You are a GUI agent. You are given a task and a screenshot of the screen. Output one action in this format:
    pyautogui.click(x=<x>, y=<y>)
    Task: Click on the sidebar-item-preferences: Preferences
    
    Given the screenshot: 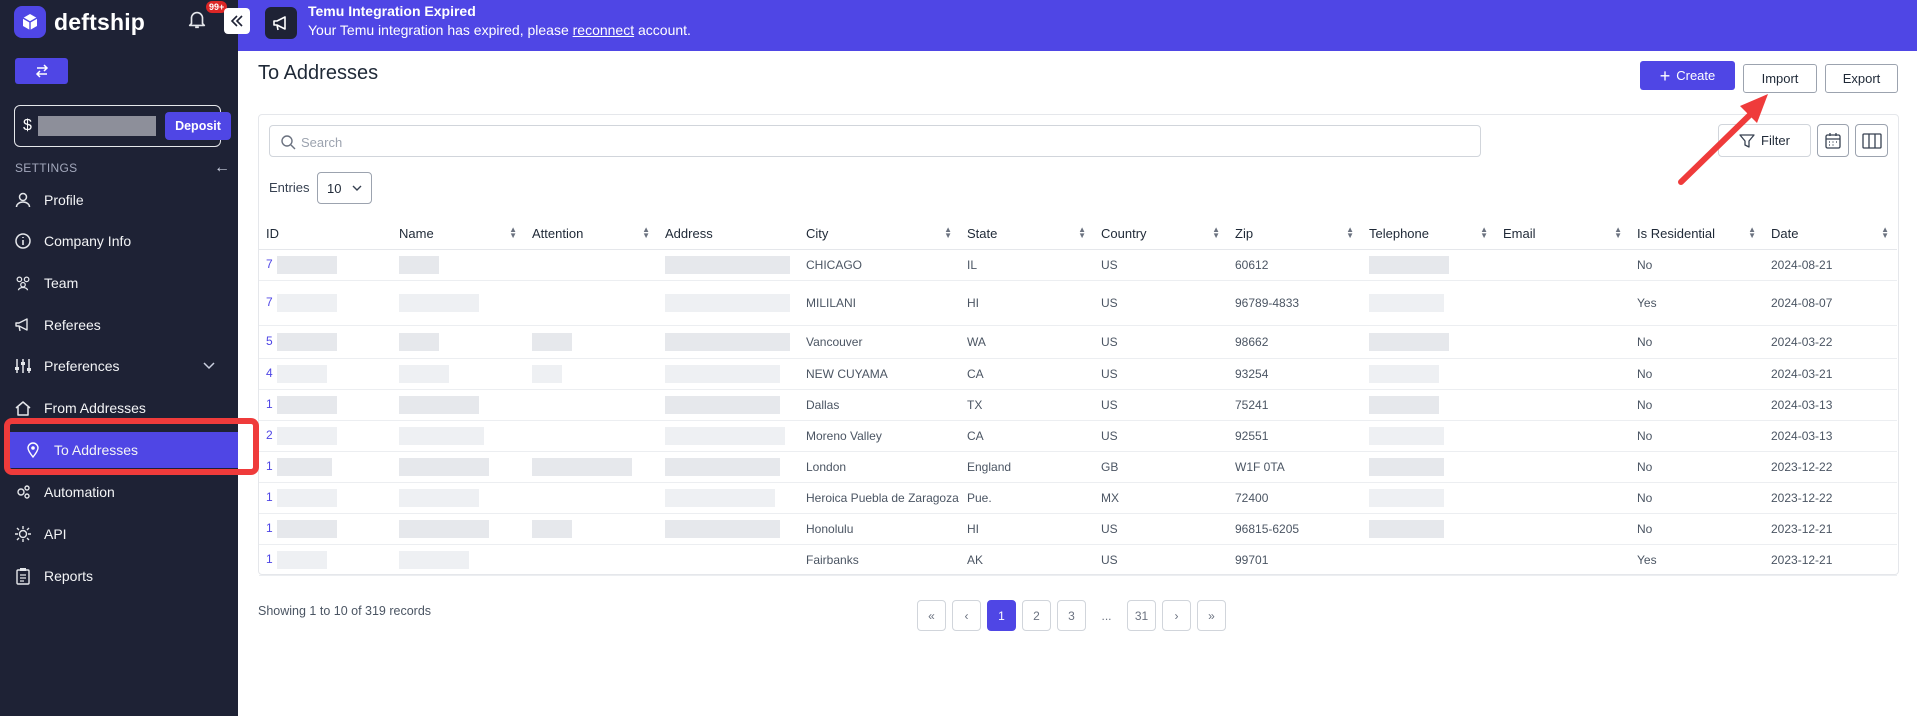 What is the action you would take?
    pyautogui.click(x=119, y=366)
    